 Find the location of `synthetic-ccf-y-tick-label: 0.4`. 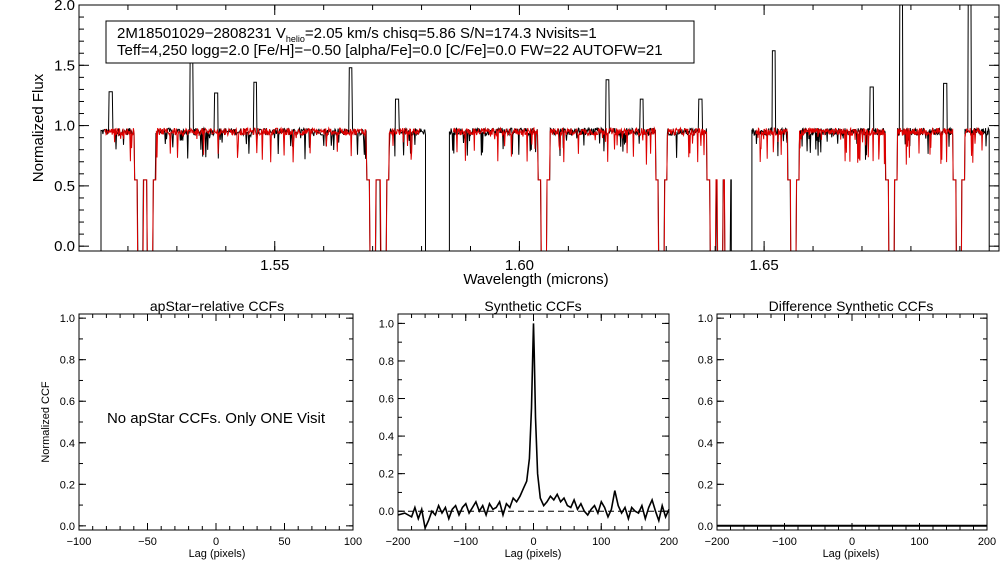

synthetic-ccf-y-tick-label: 0.4 is located at coordinates (386, 437).